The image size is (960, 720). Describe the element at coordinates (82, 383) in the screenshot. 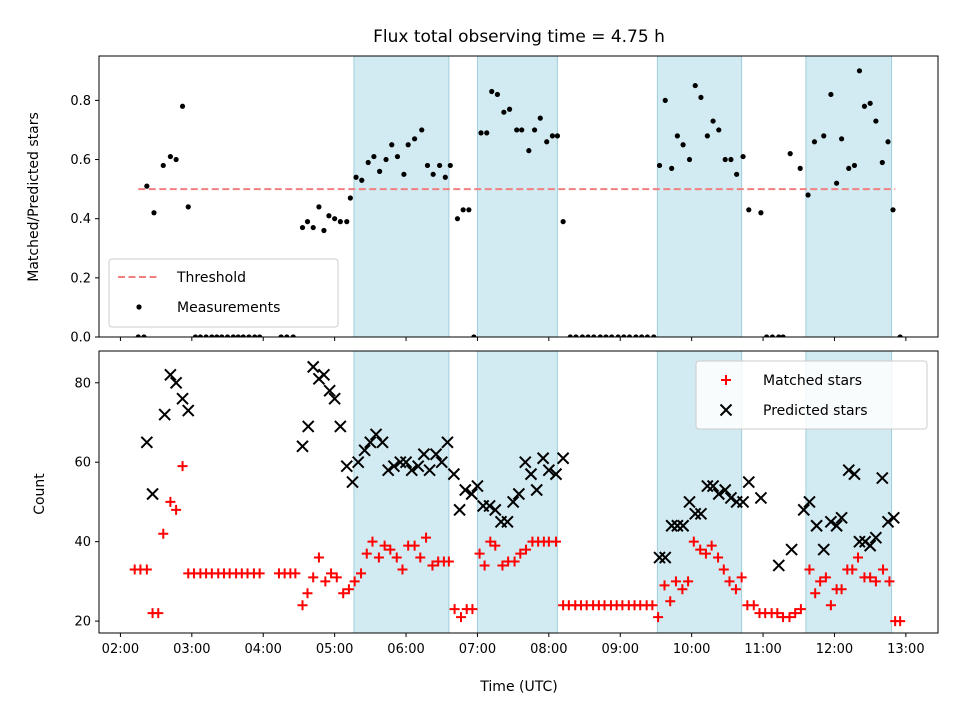

I see `y-tick-label: 80` at that location.